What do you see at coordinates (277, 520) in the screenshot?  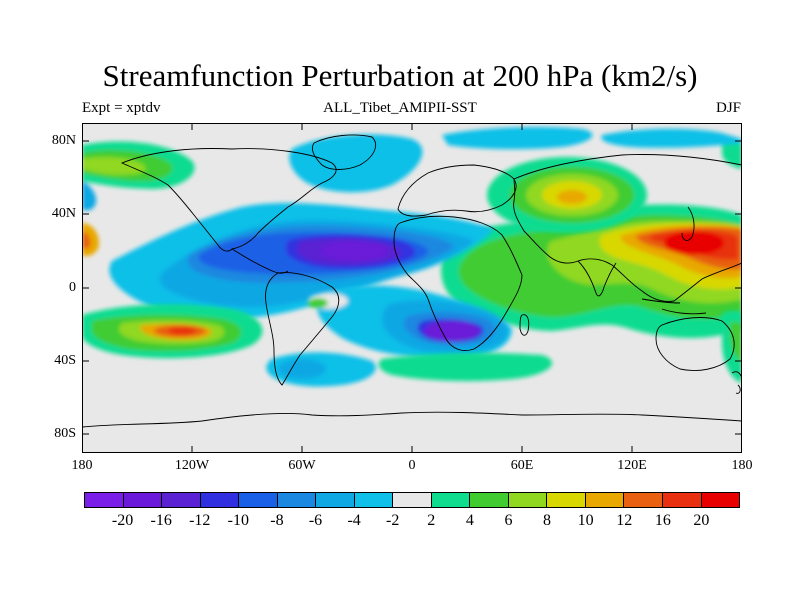 I see `colorbar-label: -8` at bounding box center [277, 520].